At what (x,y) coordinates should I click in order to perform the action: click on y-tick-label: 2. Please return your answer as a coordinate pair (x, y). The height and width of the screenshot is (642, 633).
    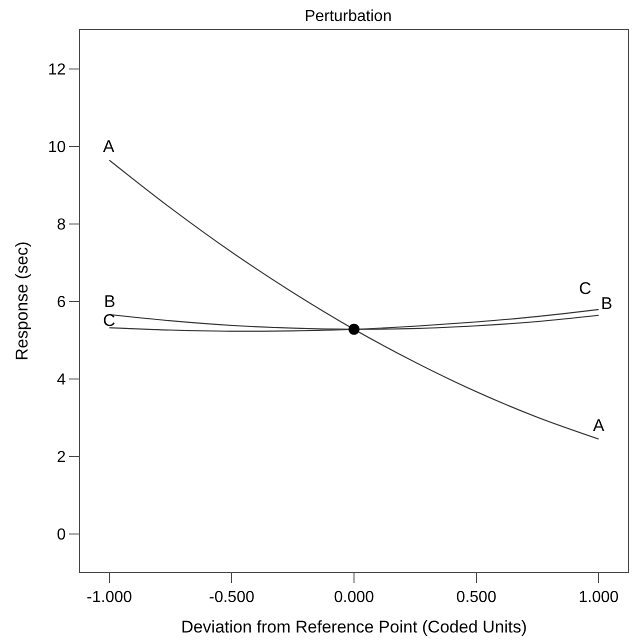
    Looking at the image, I should click on (61, 457).